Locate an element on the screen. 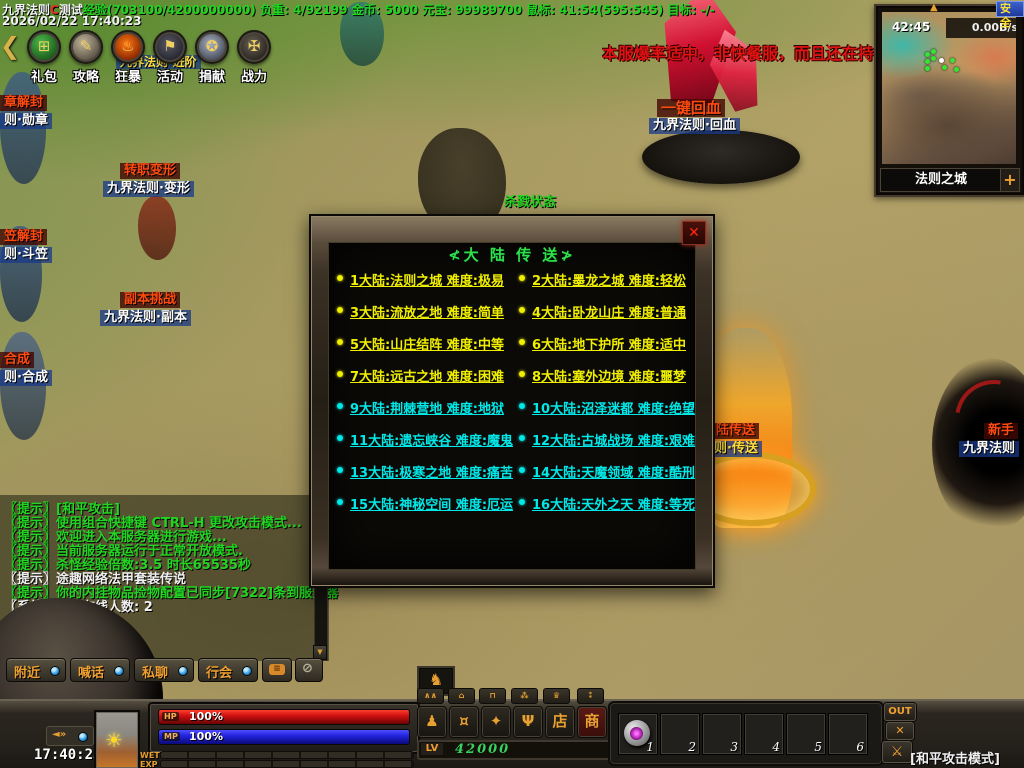  npc-title: 陆传送 is located at coordinates (736, 431).